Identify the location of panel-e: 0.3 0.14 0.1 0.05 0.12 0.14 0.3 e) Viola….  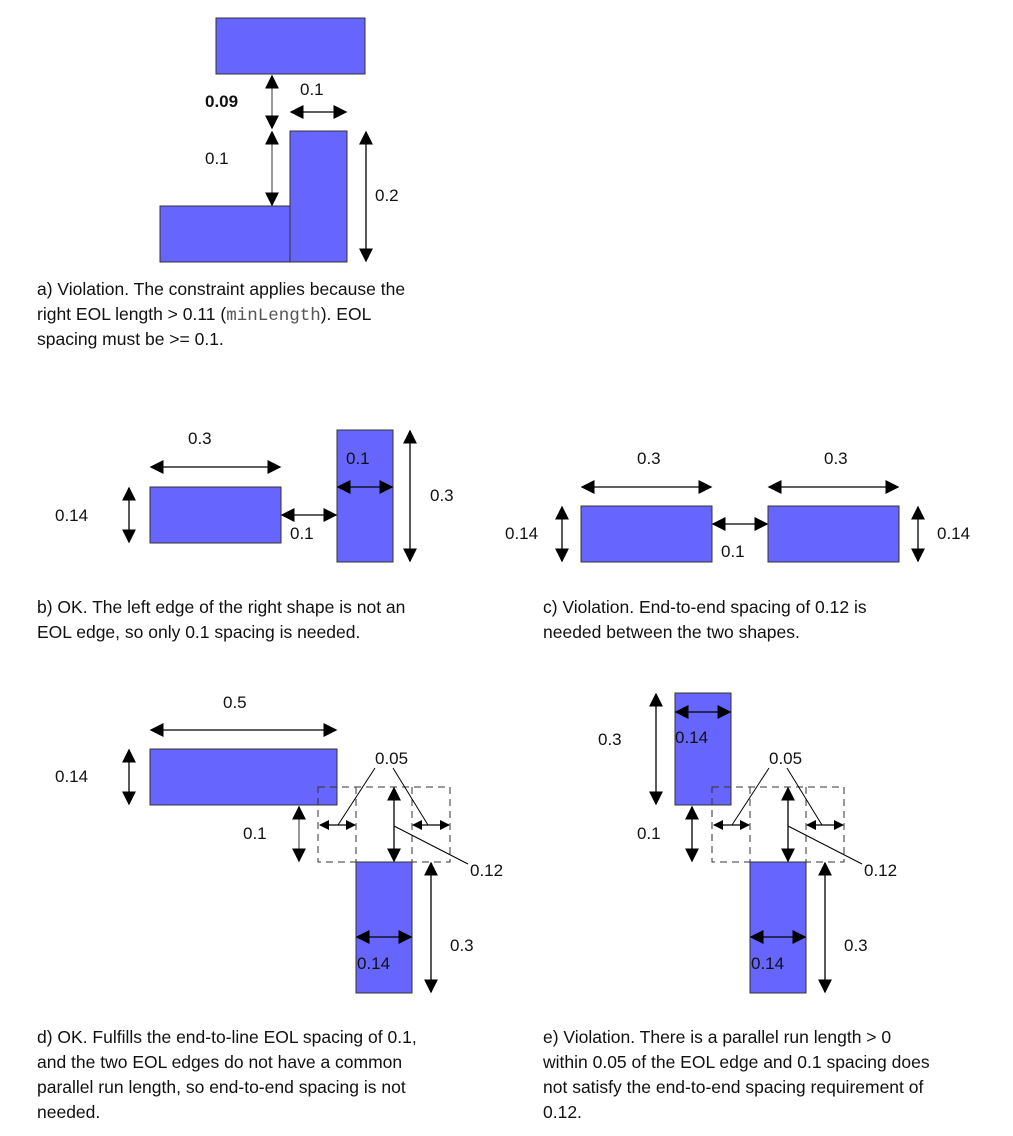
(736, 907).